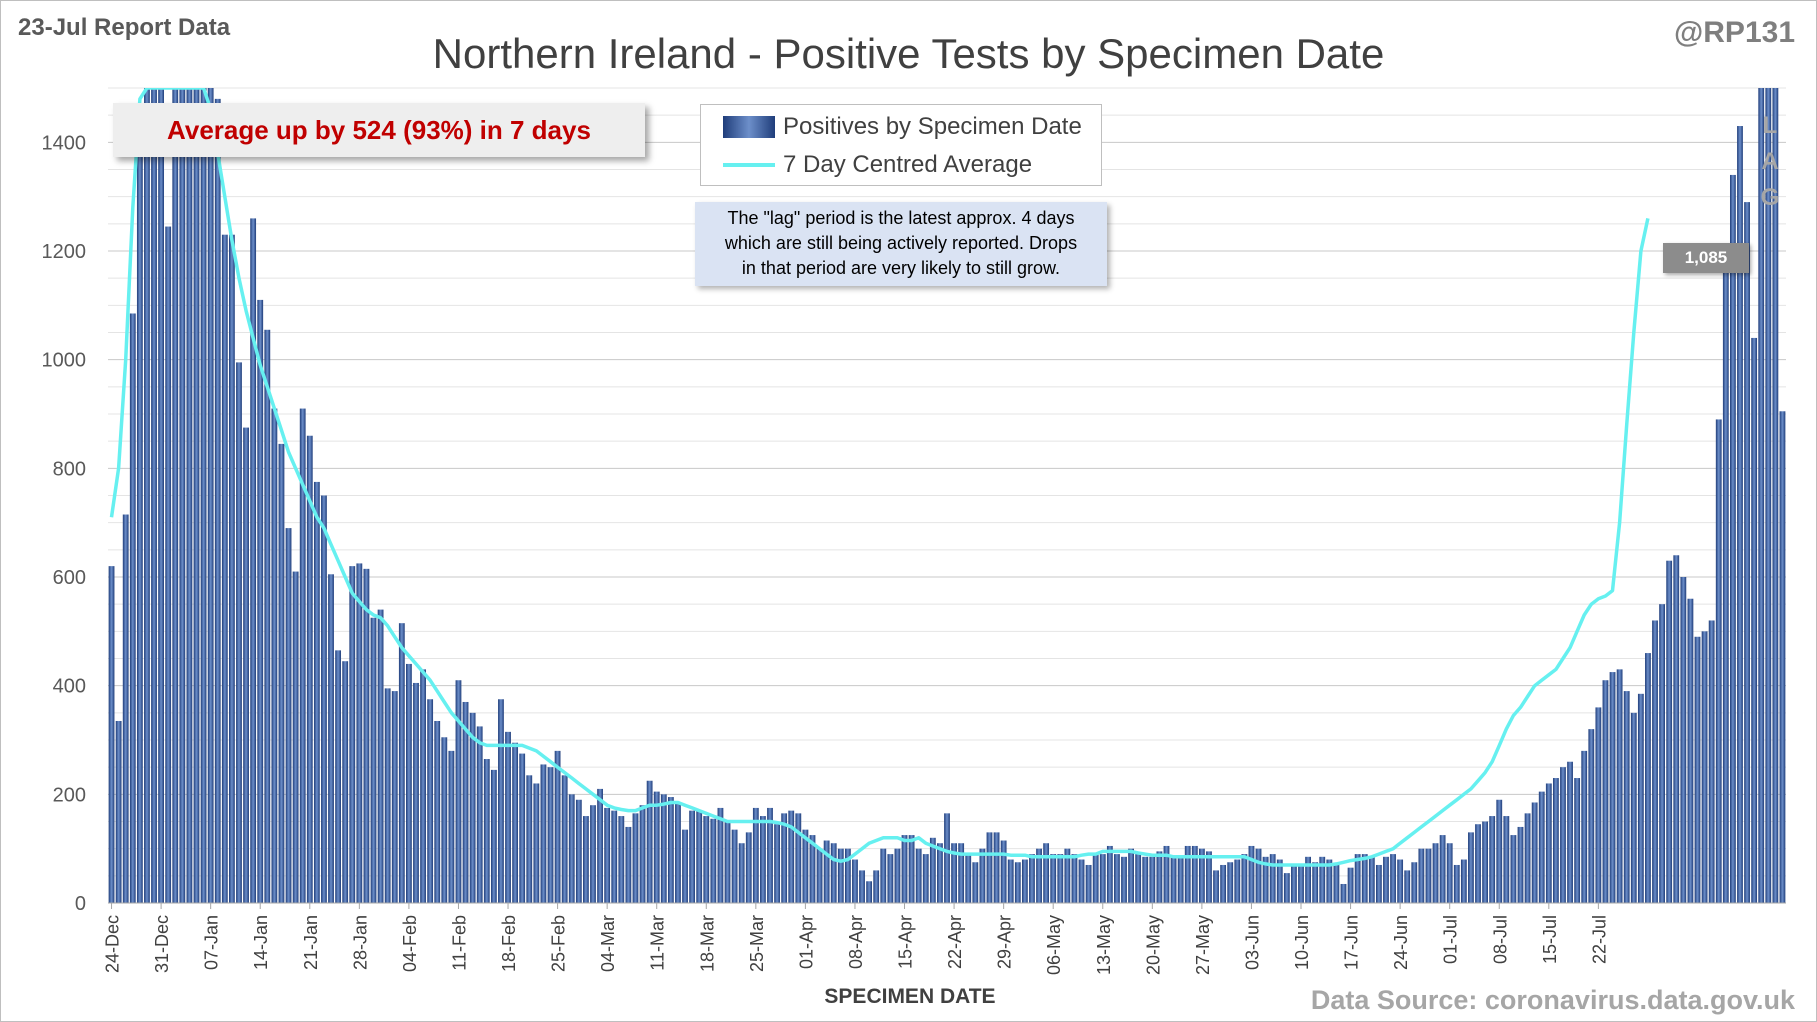 The image size is (1817, 1022). I want to click on x-tick-label: 01-Jul, so click(1451, 939).